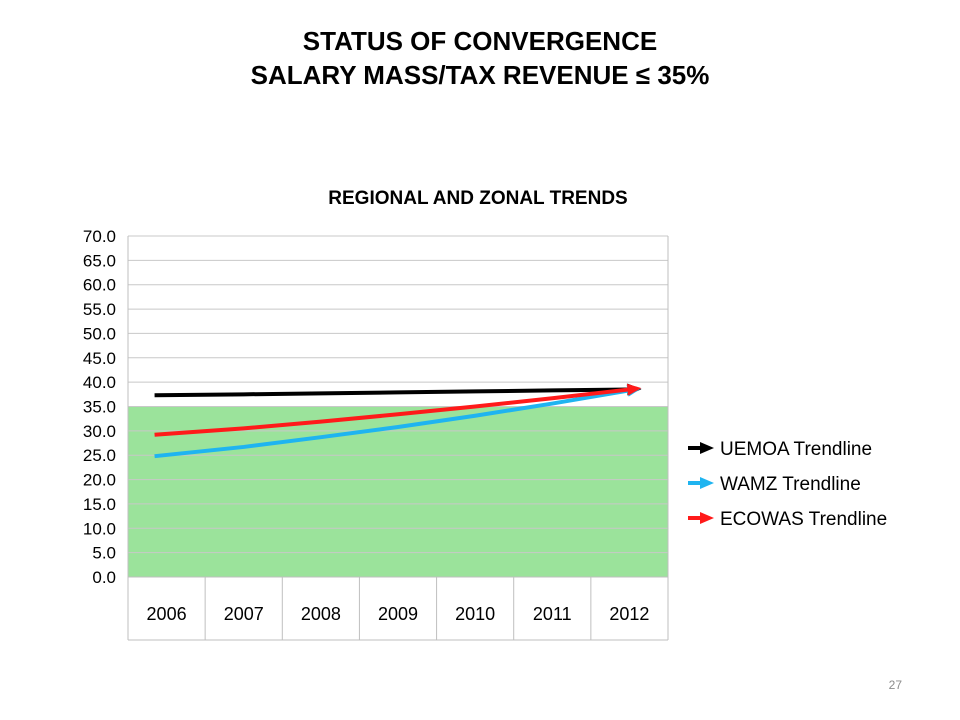 The image size is (960, 720). Describe the element at coordinates (99, 480) in the screenshot. I see `y-tick-label: 20.0` at that location.